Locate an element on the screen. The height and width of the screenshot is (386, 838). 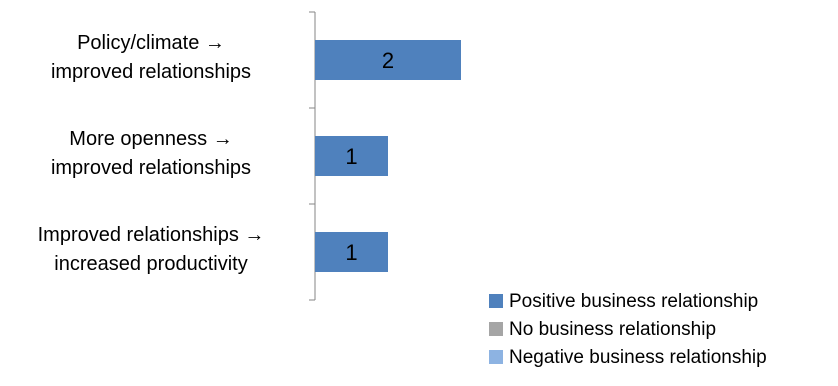
data-label: 2 is located at coordinates (388, 60).